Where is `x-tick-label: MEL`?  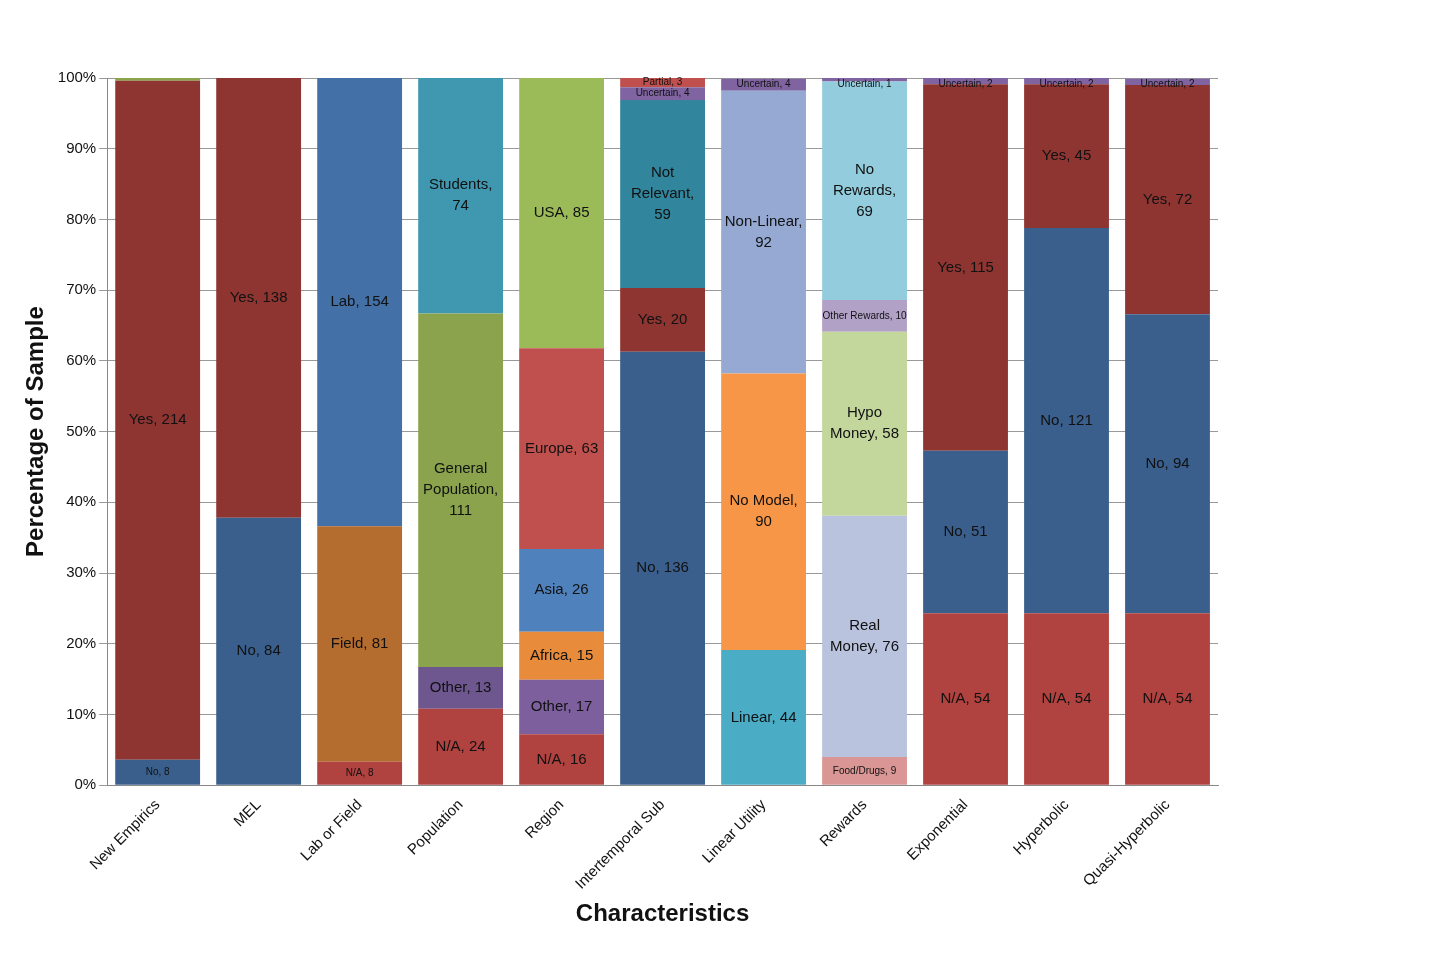 x-tick-label: MEL is located at coordinates (246, 812).